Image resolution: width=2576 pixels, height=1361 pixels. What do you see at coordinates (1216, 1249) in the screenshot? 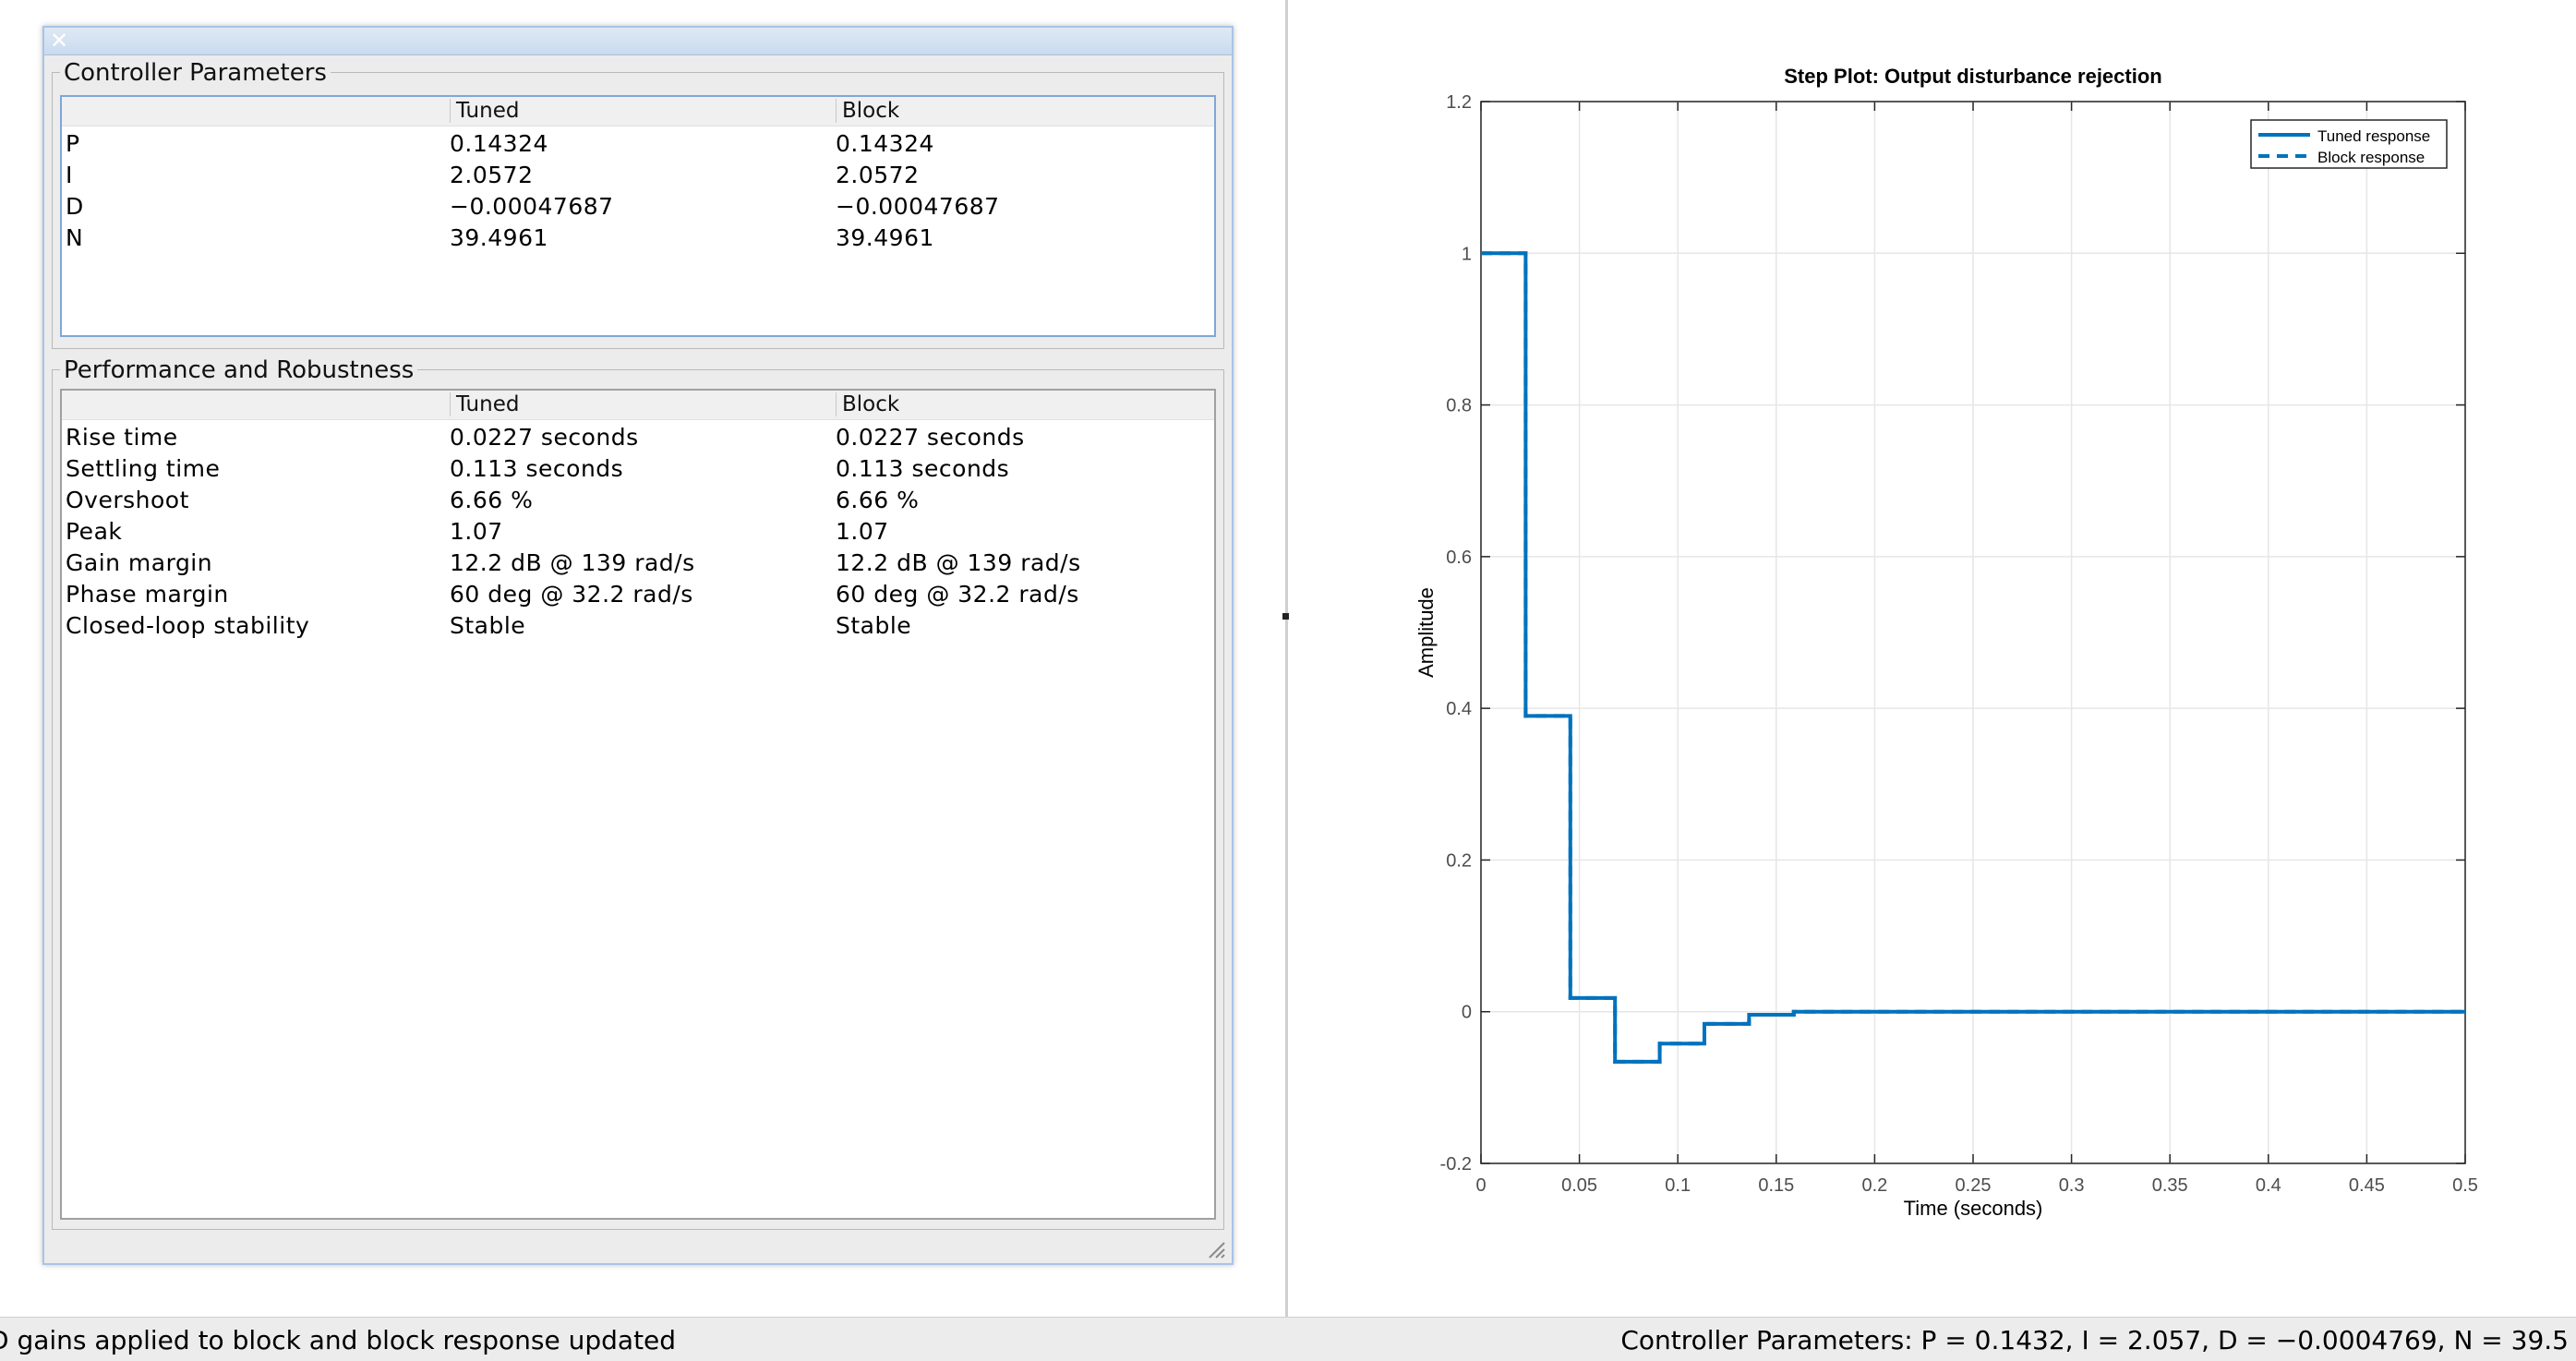
I see `resize-grip-icon` at bounding box center [1216, 1249].